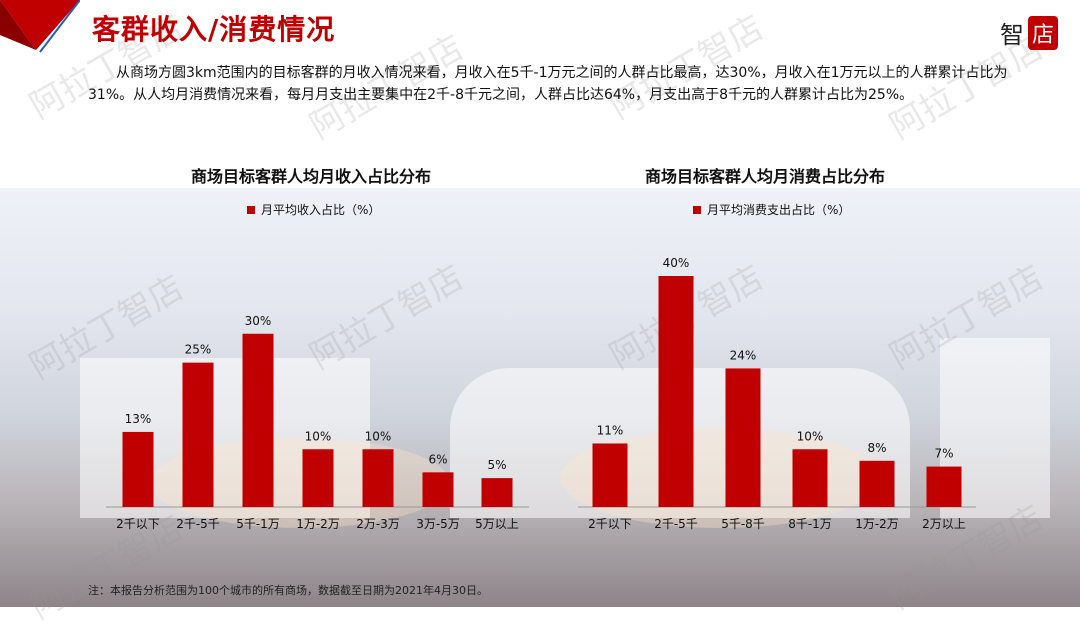 This screenshot has width=1080, height=628. What do you see at coordinates (214, 29) in the screenshot?
I see `page-title: 客群收入/消费情况` at bounding box center [214, 29].